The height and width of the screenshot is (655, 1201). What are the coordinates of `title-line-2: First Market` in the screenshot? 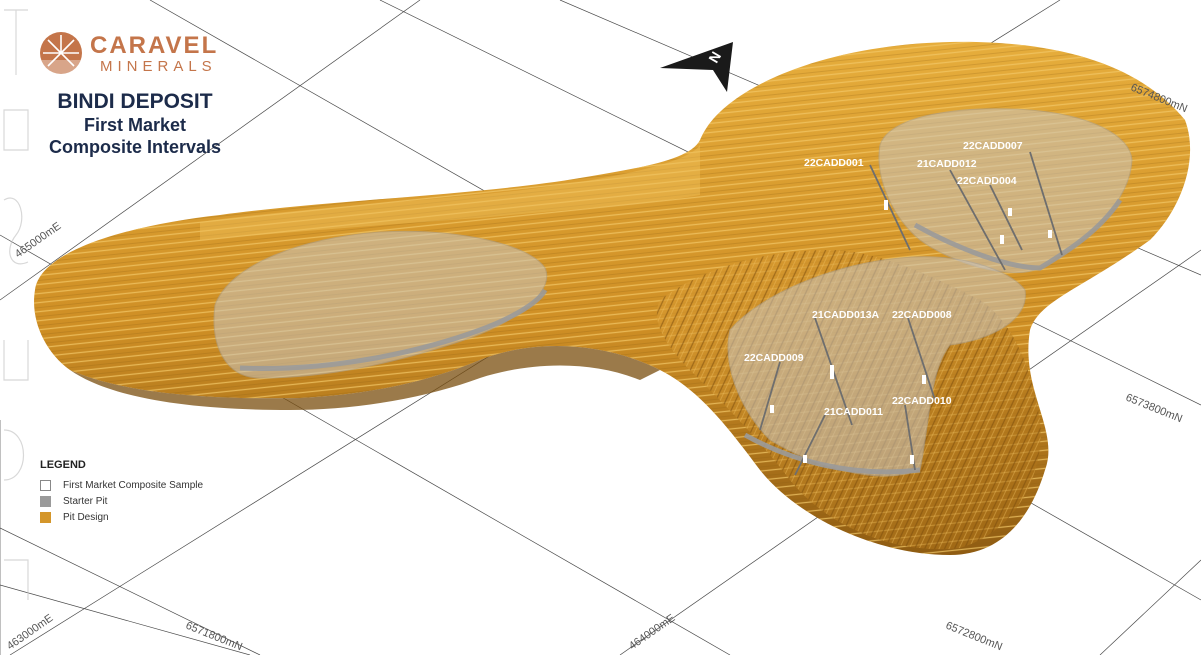 It's located at (135, 125).